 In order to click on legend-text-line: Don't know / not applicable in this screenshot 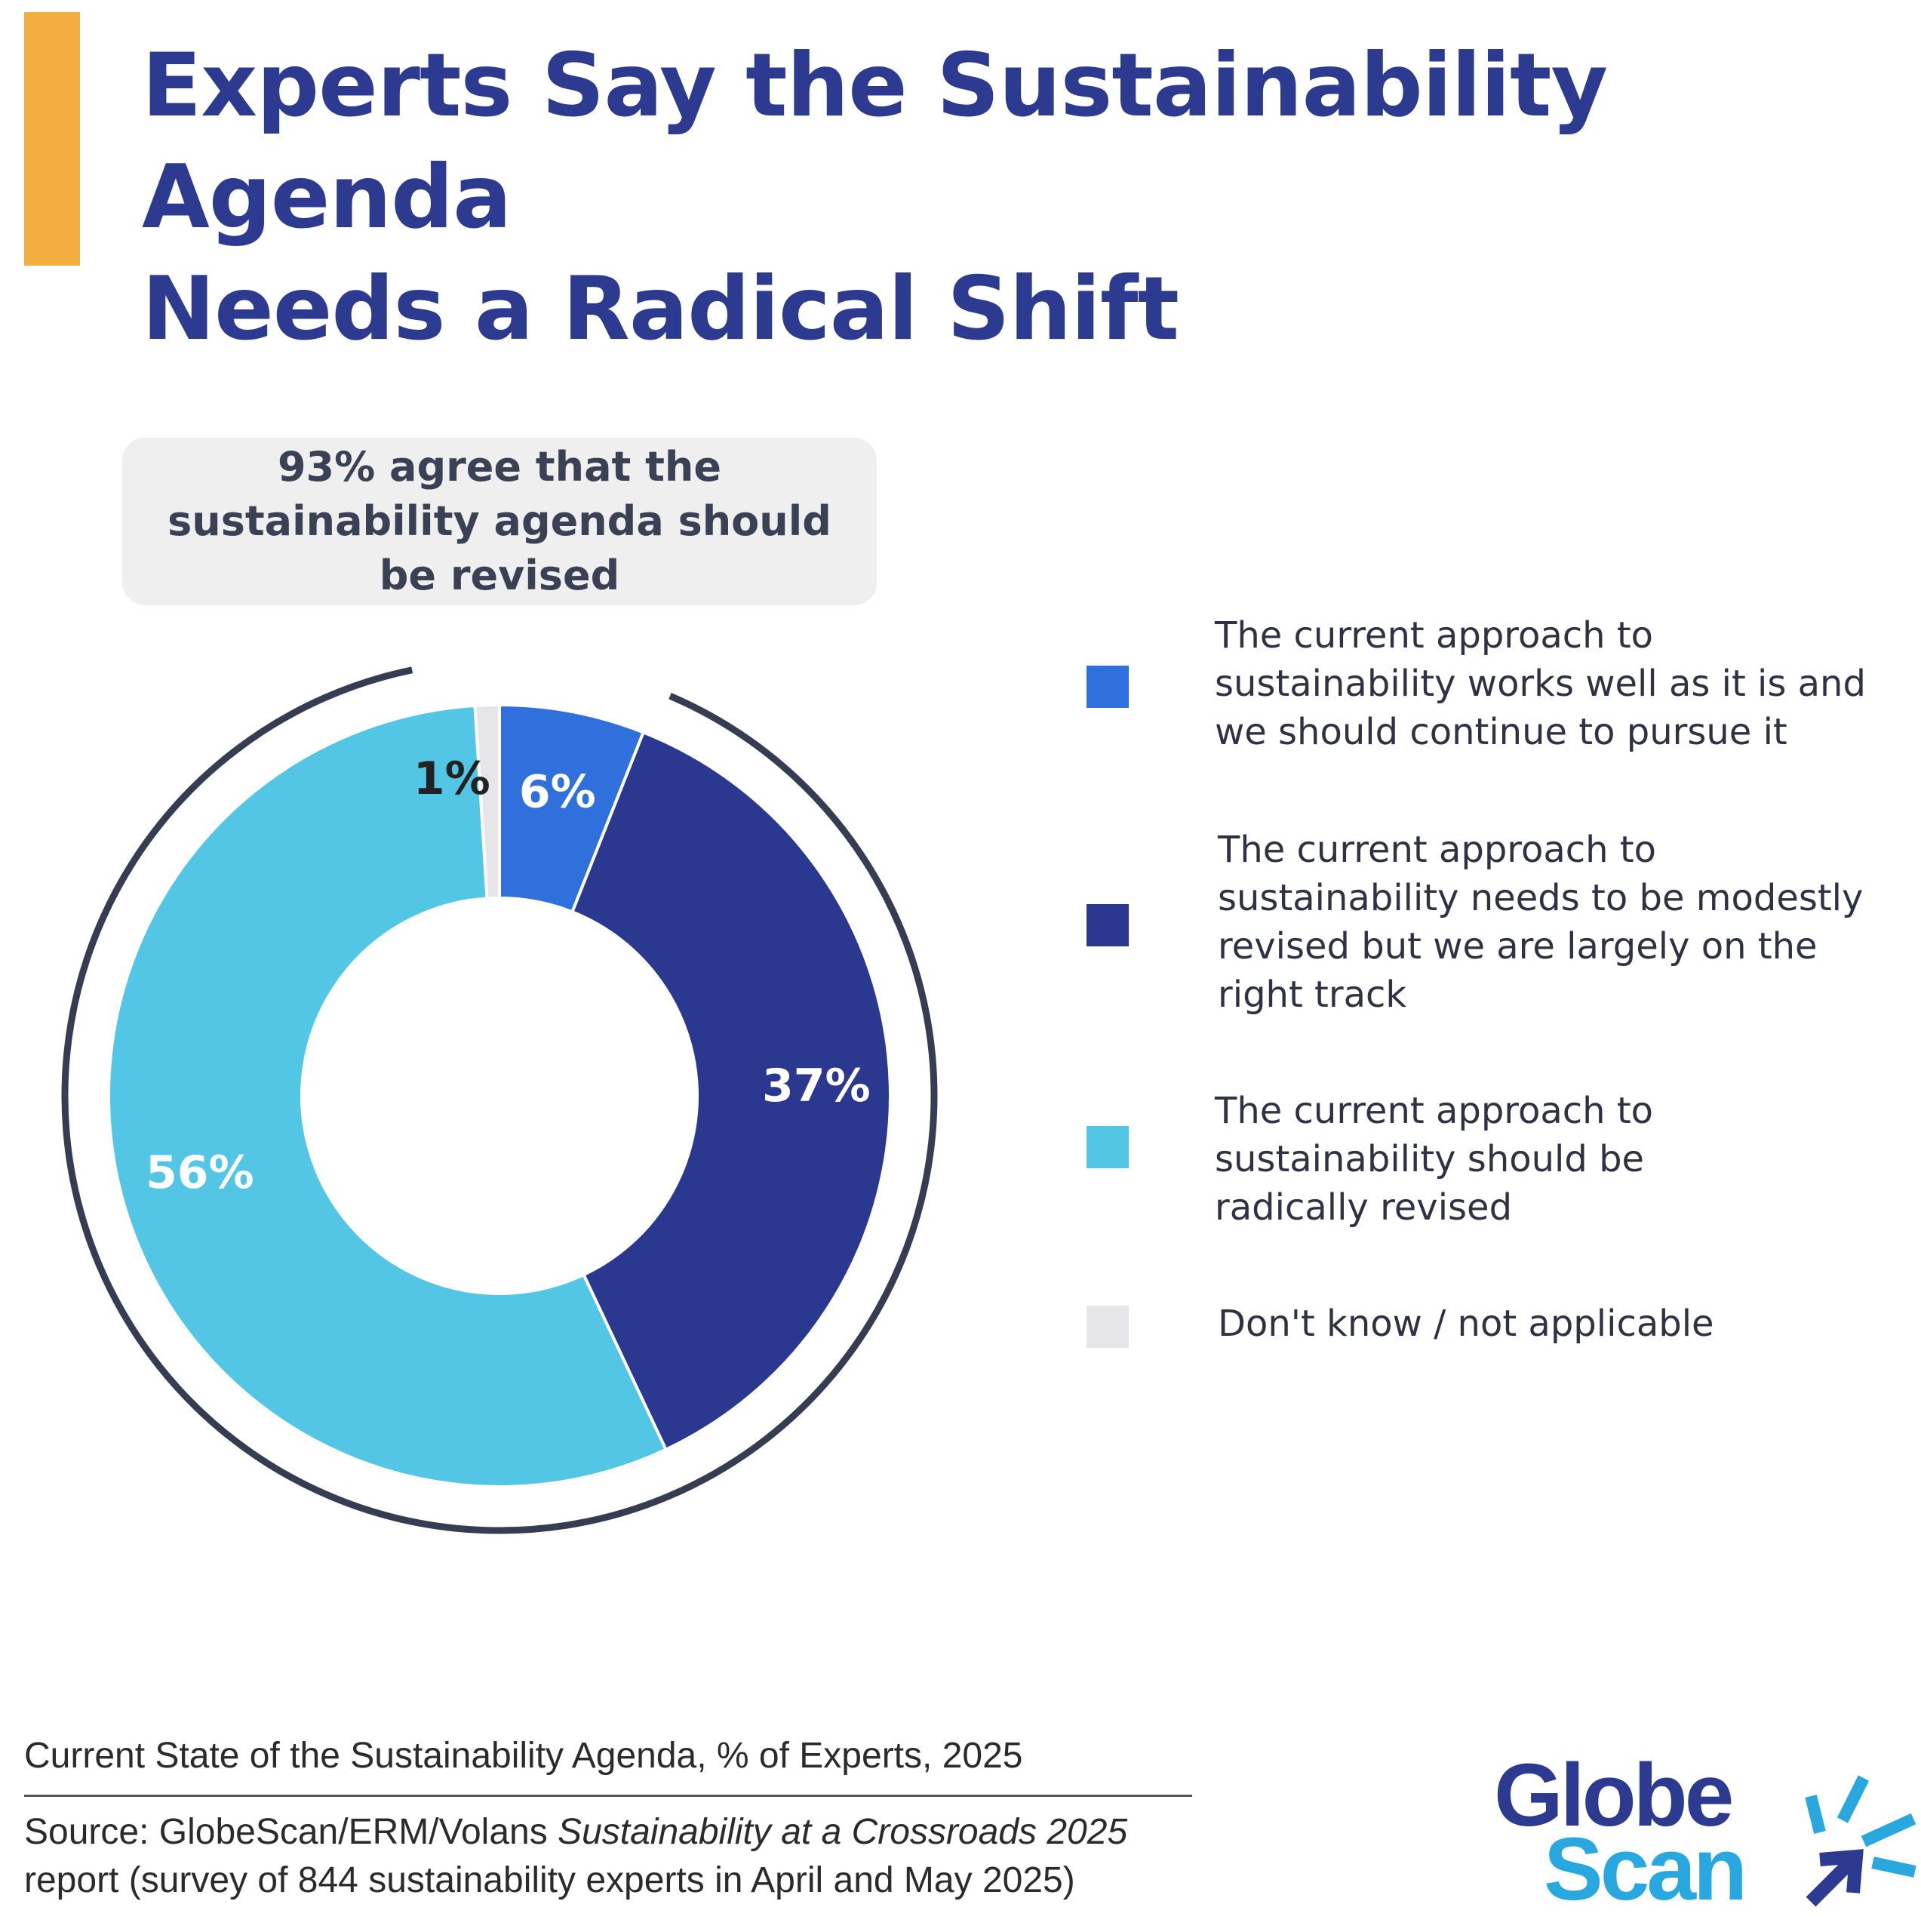, I will do `click(1466, 1324)`.